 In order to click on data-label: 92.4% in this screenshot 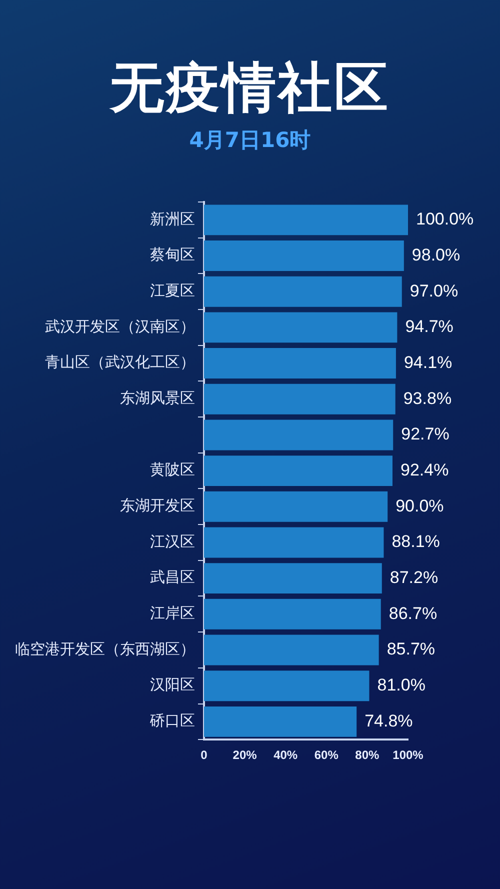, I will do `click(424, 470)`.